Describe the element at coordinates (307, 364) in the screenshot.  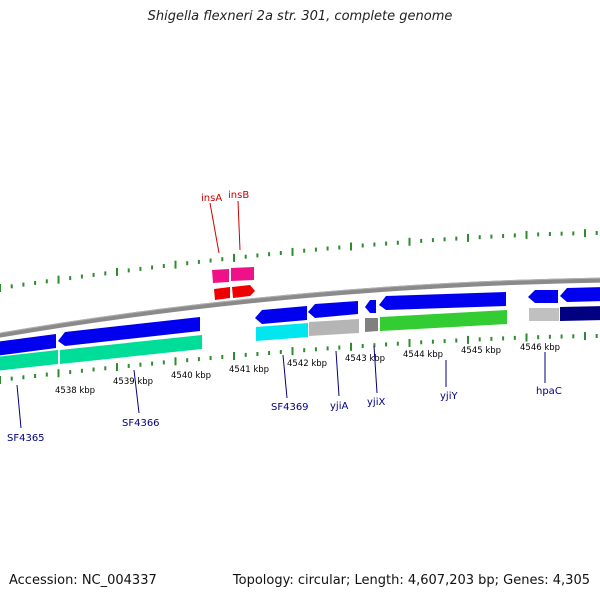
I see `kbp-label: 4542 kbp` at that location.